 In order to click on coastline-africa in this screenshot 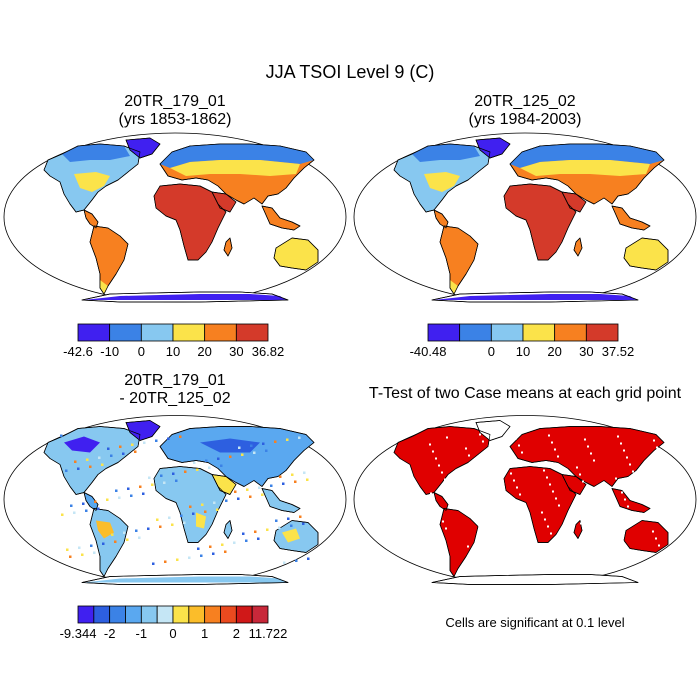, I will do `click(190, 222)`.